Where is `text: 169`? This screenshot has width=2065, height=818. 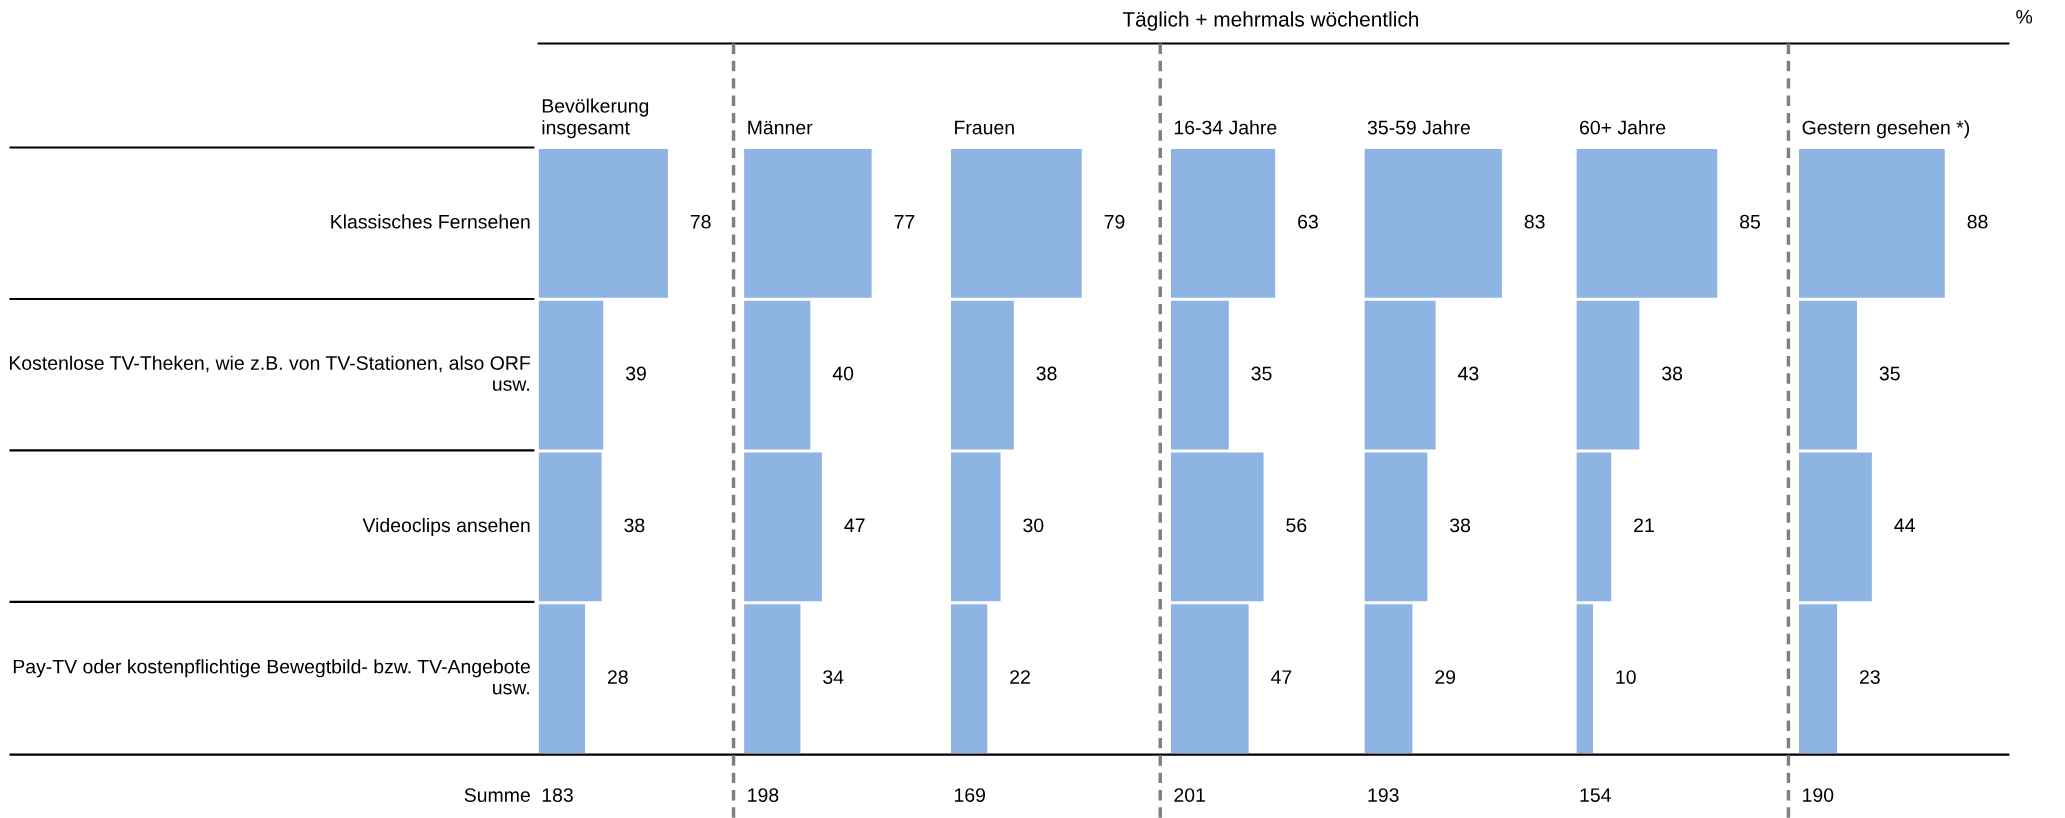
text: 169 is located at coordinates (969, 795).